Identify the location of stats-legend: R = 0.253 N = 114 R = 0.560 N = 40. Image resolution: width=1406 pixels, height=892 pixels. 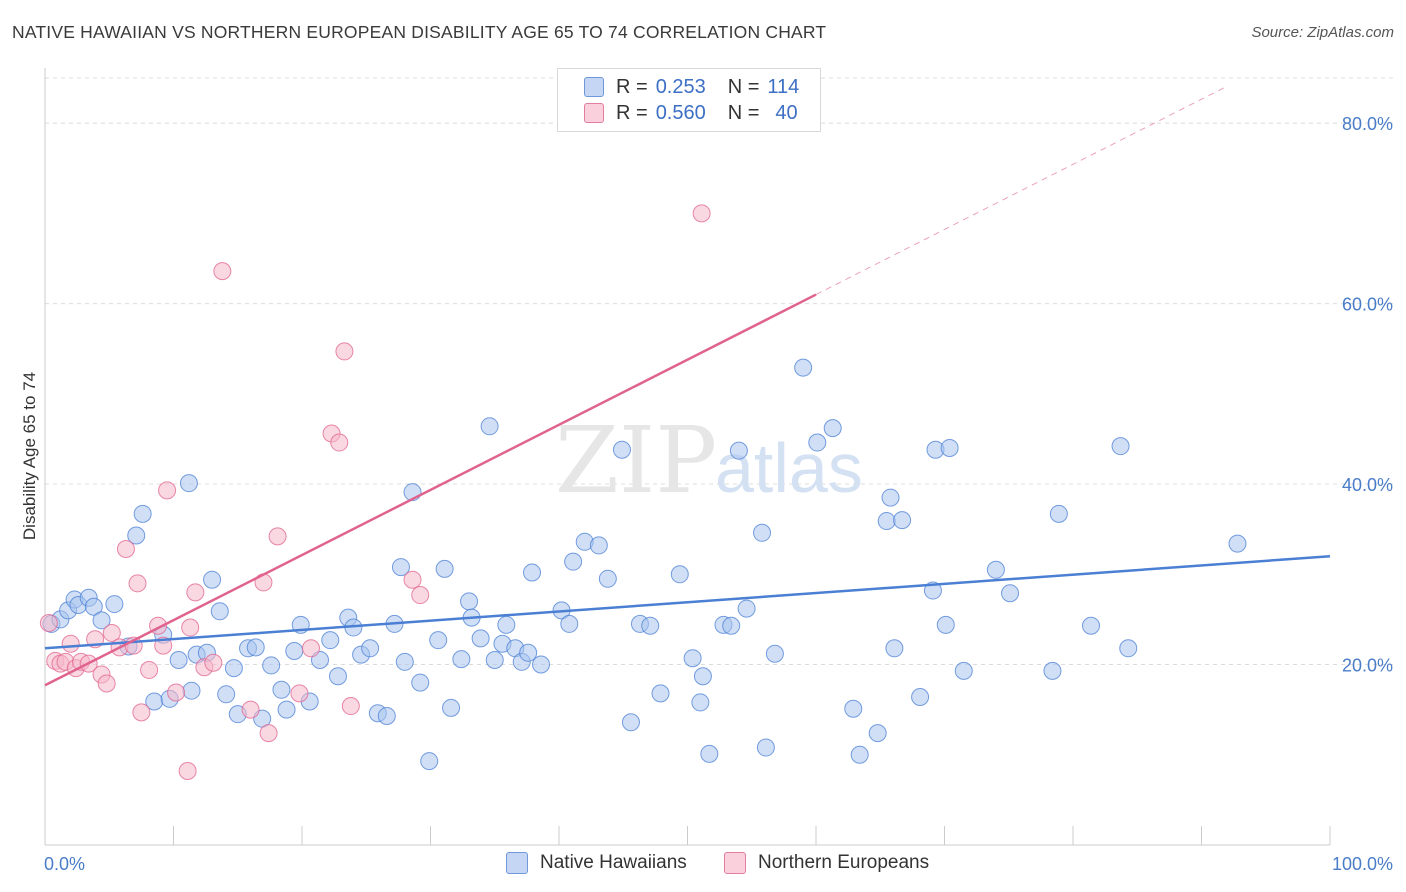
(689, 100).